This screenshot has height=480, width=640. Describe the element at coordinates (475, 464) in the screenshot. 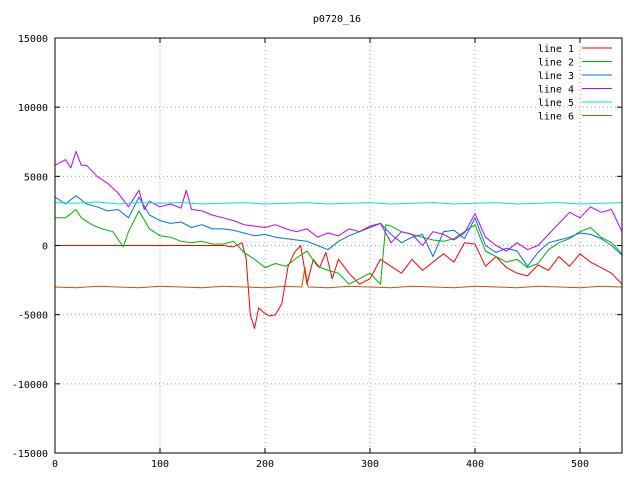

I see `x-tick-label: 400` at that location.